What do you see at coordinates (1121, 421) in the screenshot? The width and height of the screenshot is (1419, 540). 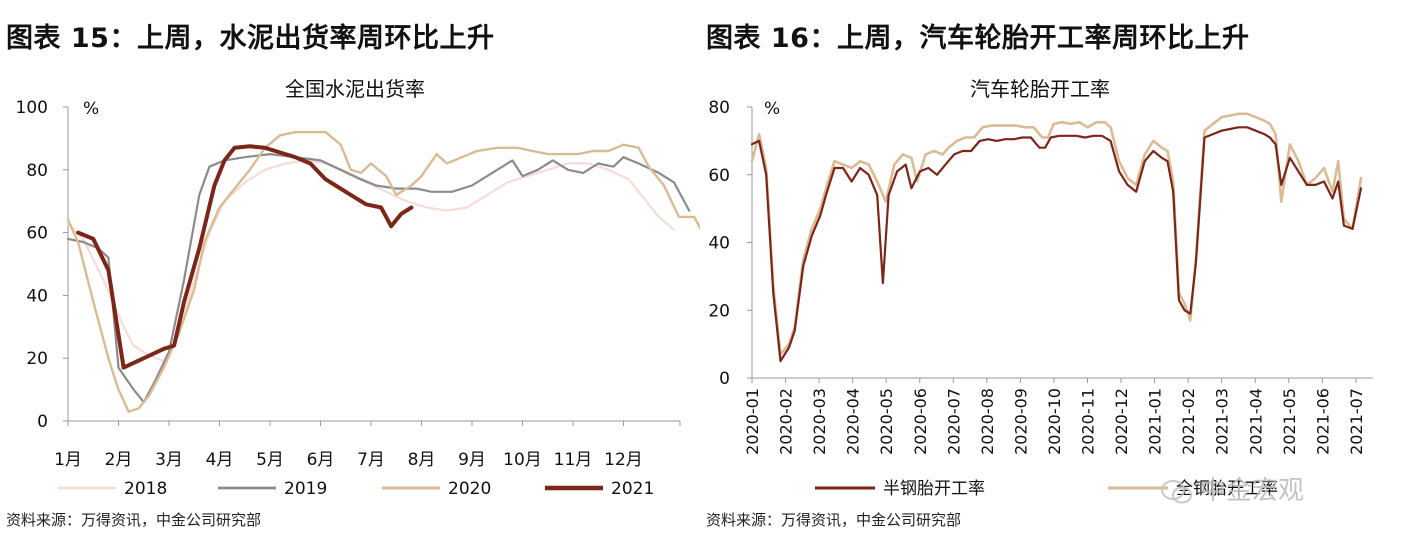 I see `x-tick-label: 2020-12` at bounding box center [1121, 421].